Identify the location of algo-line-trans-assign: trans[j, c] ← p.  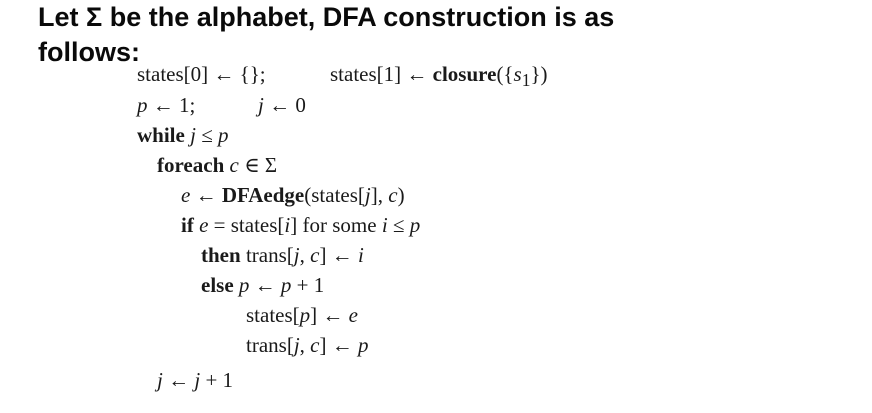
(307, 345).